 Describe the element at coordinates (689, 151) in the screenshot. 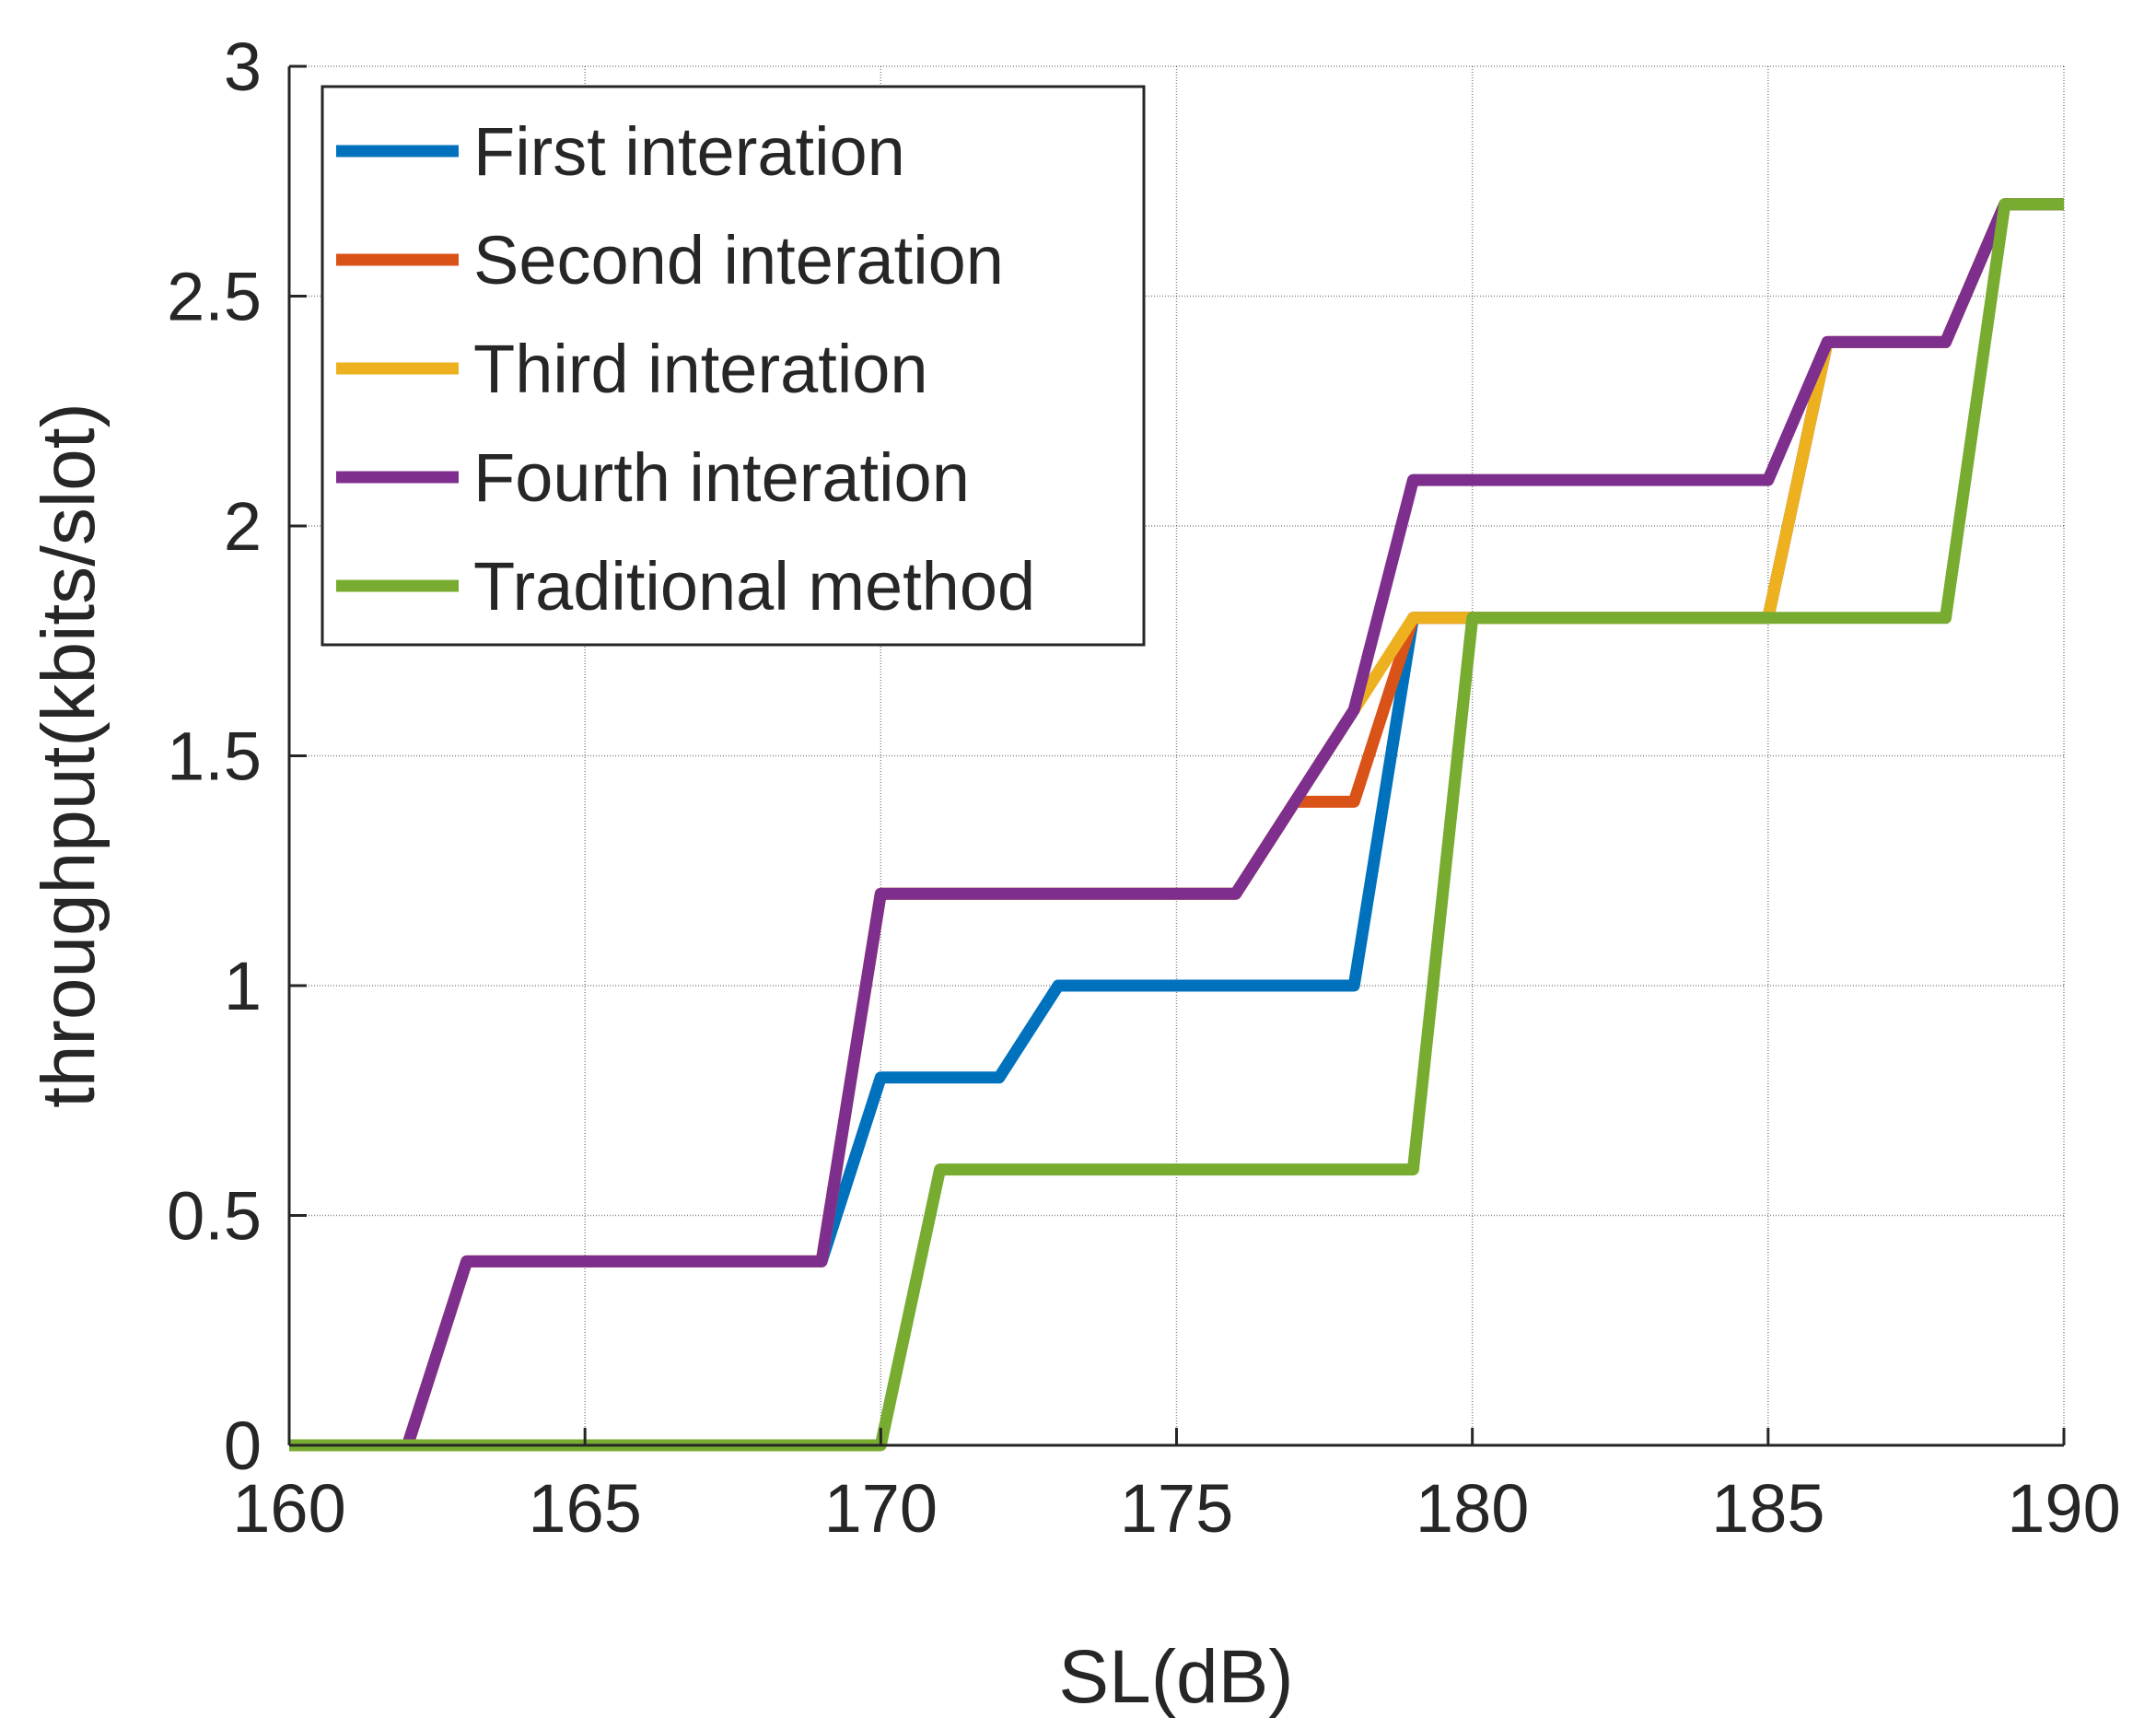

I see `legend-label-first-interation: First interation` at that location.